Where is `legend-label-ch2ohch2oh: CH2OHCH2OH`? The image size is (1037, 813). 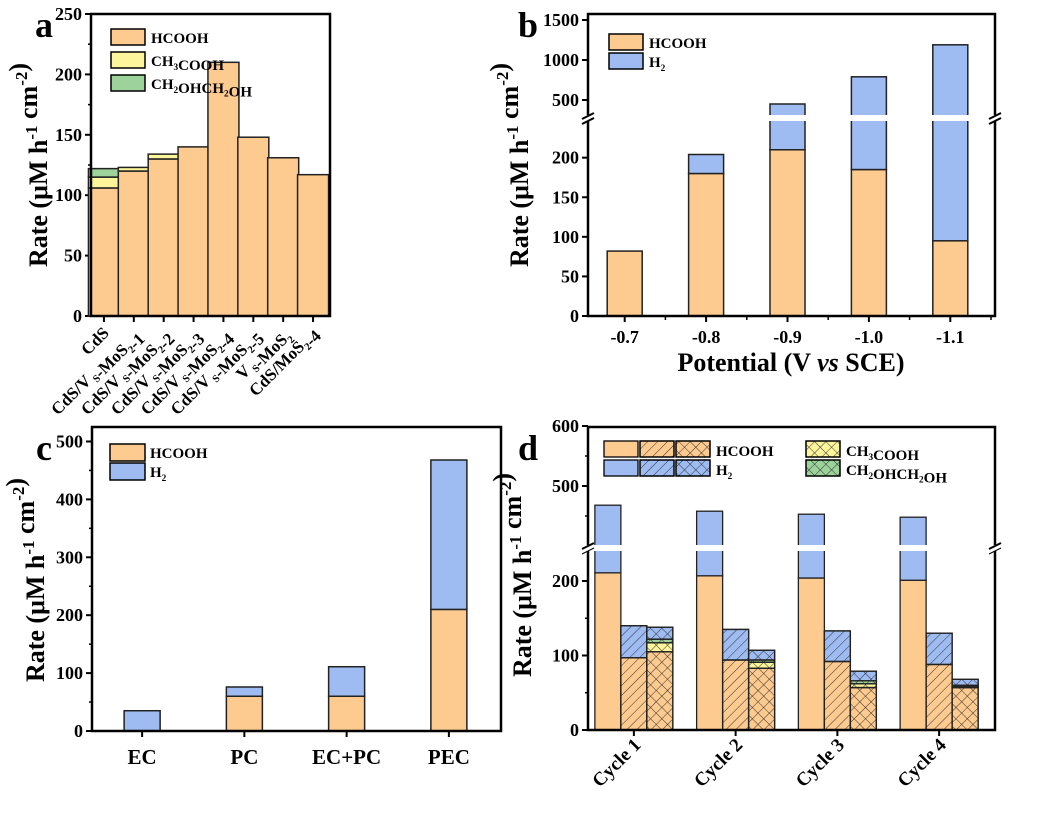
legend-label-ch2ohch2oh: CH2OHCH2OH is located at coordinates (896, 475).